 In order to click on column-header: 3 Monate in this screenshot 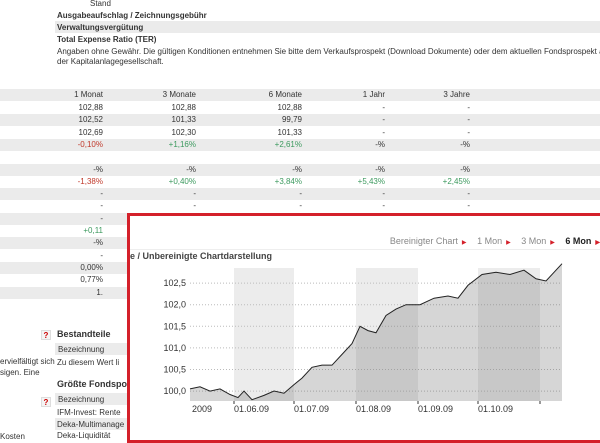, I will do `click(179, 94)`.